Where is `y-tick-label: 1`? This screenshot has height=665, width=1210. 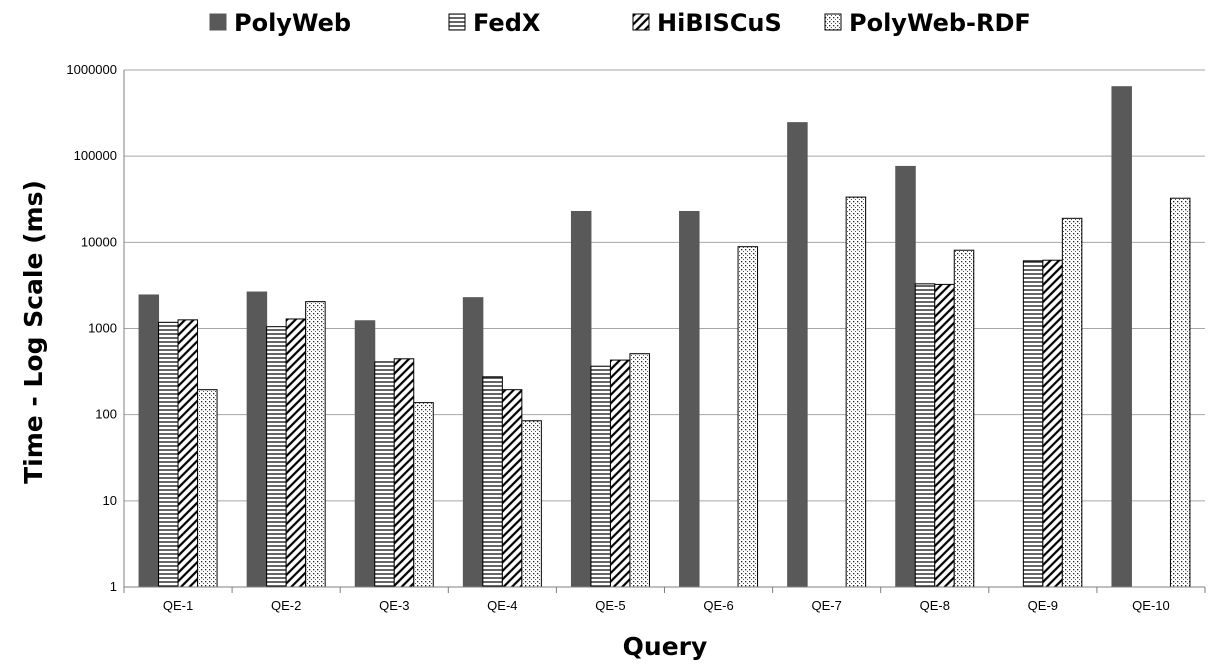
y-tick-label: 1 is located at coordinates (113, 586).